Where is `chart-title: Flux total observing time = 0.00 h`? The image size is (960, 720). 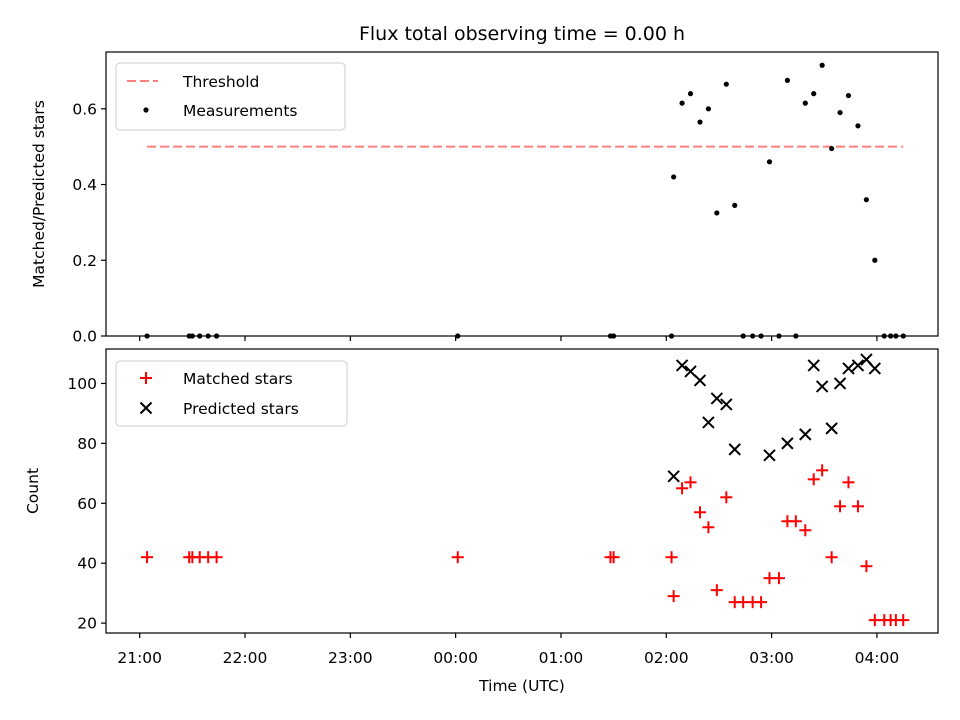
chart-title: Flux total observing time = 0.00 h is located at coordinates (522, 34).